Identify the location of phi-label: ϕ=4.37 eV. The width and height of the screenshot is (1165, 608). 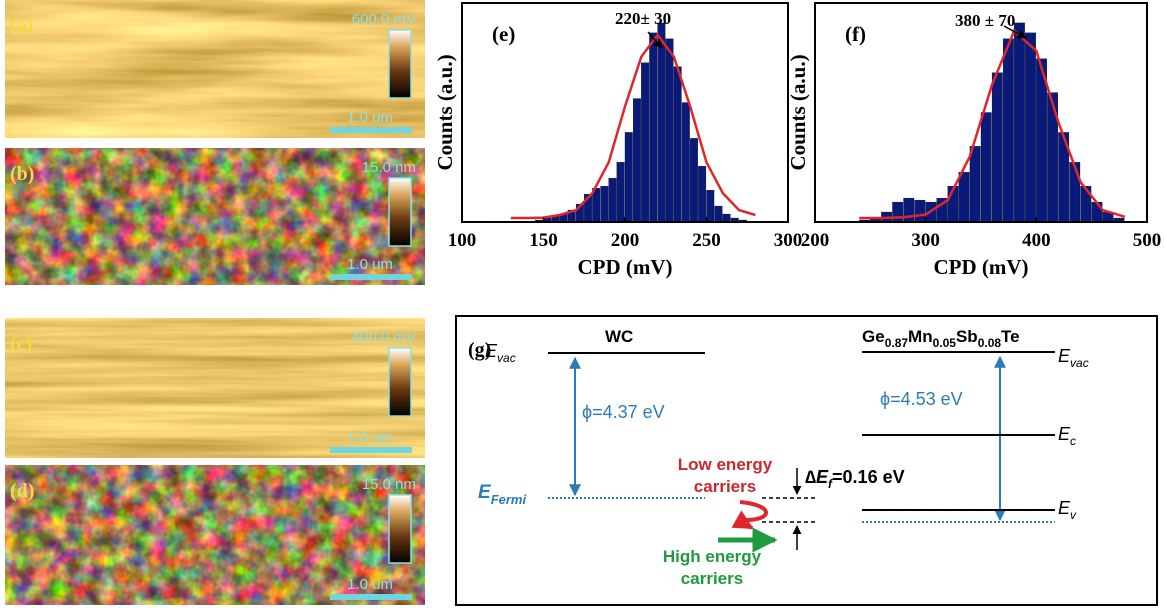
(623, 412).